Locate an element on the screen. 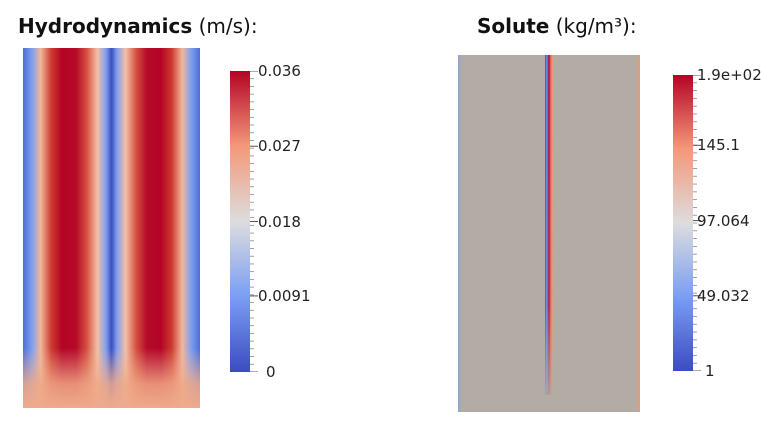 Image resolution: width=761 pixels, height=433 pixels. hydrodynamics-colorbar is located at coordinates (240, 221).